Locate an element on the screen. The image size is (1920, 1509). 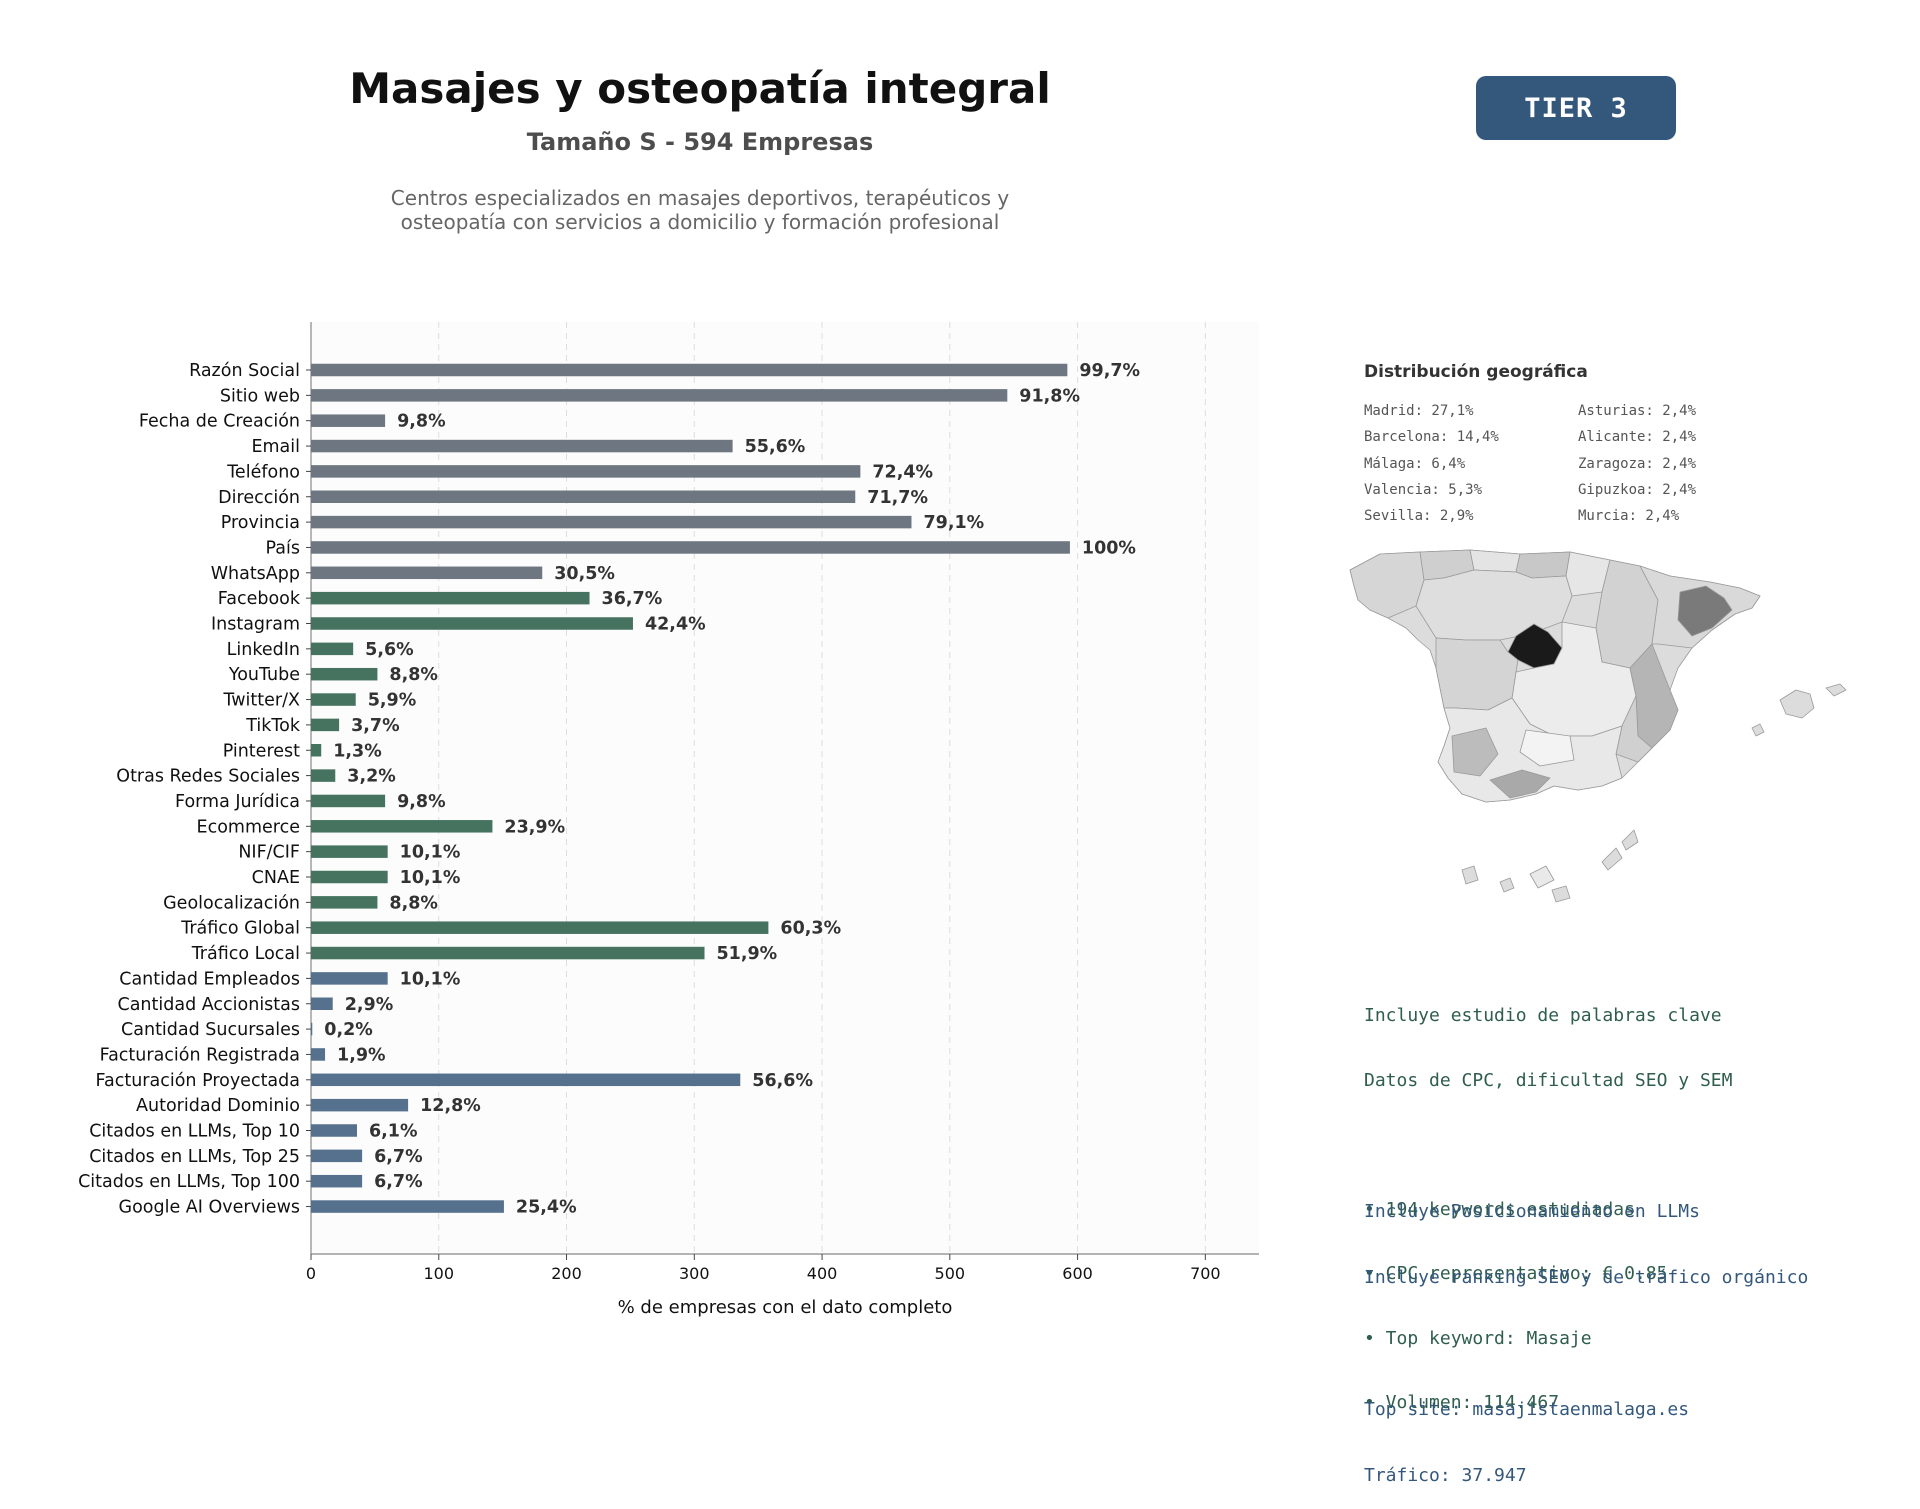
map-region-basque is located at coordinates (1543, 565).